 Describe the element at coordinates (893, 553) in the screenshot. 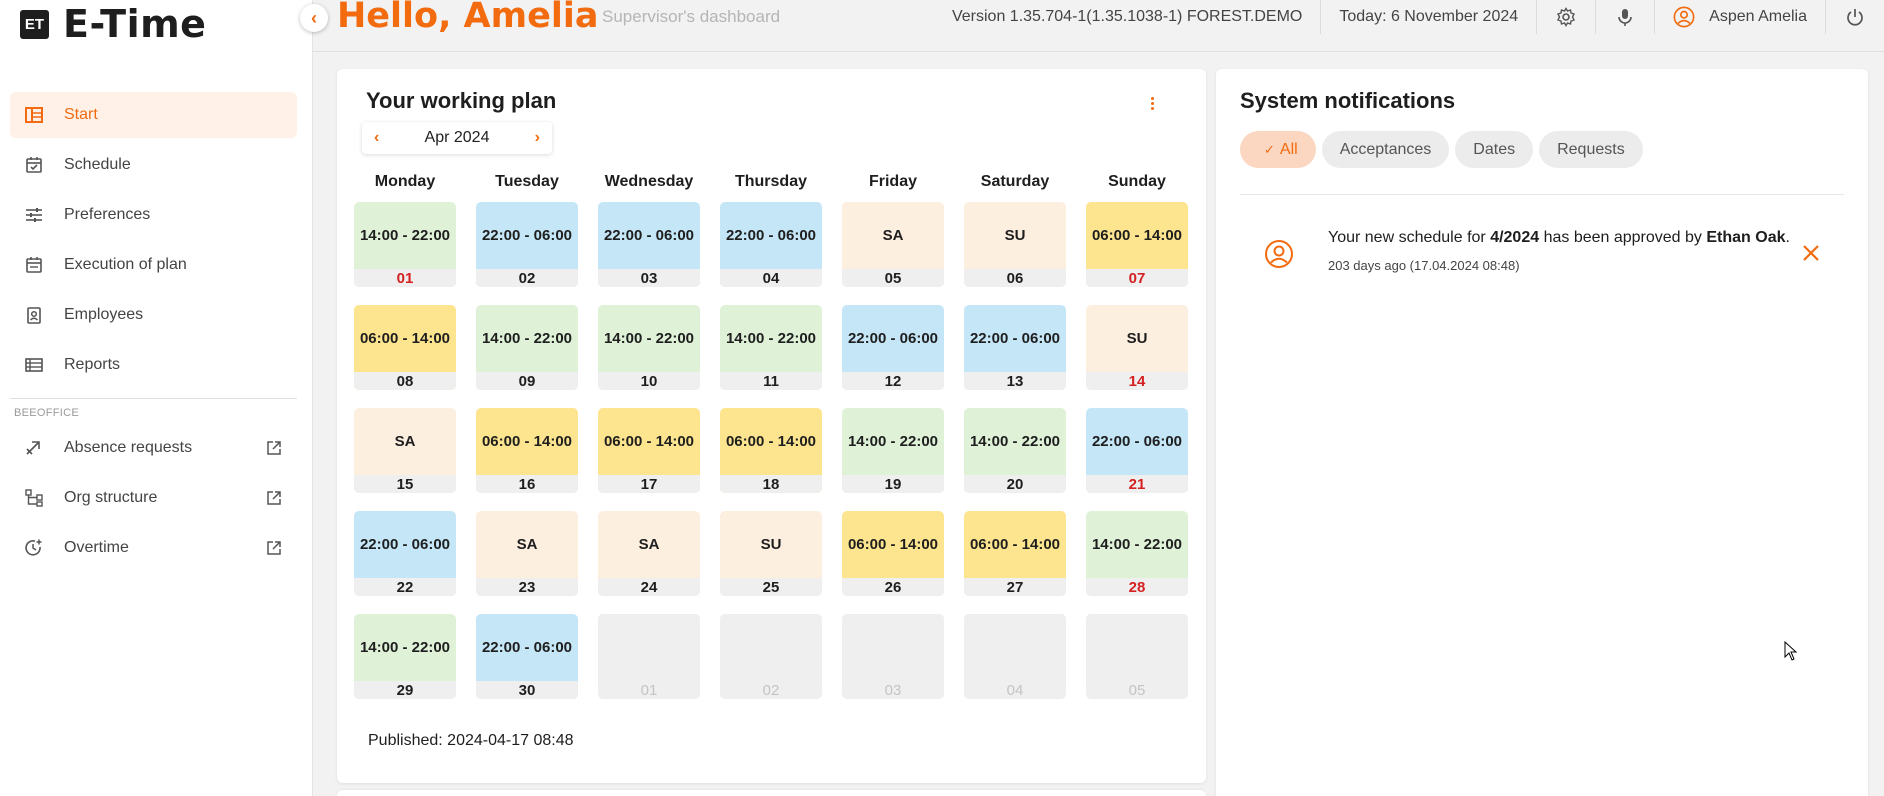

I see `calendar-day: 06:00 - 14:00 26` at that location.